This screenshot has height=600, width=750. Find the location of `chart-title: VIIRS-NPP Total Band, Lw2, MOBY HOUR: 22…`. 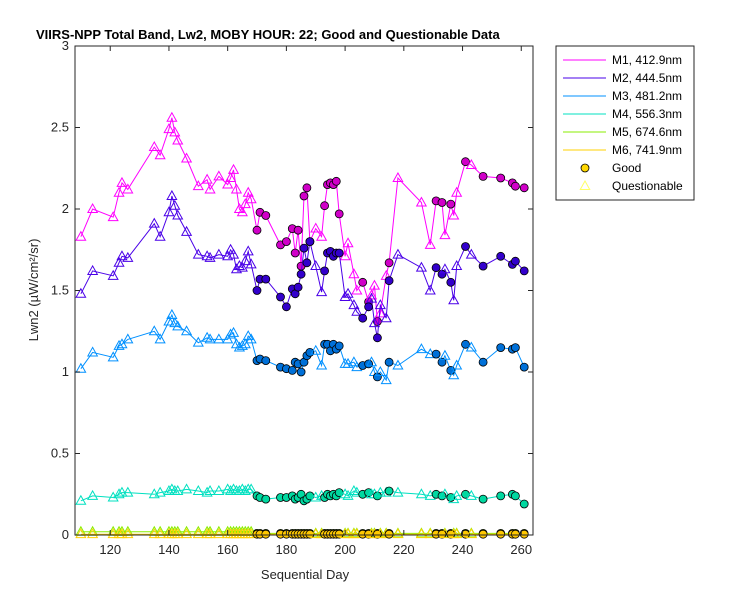

chart-title: VIIRS-NPP Total Band, Lw2, MOBY HOUR: 22… is located at coordinates (268, 34).